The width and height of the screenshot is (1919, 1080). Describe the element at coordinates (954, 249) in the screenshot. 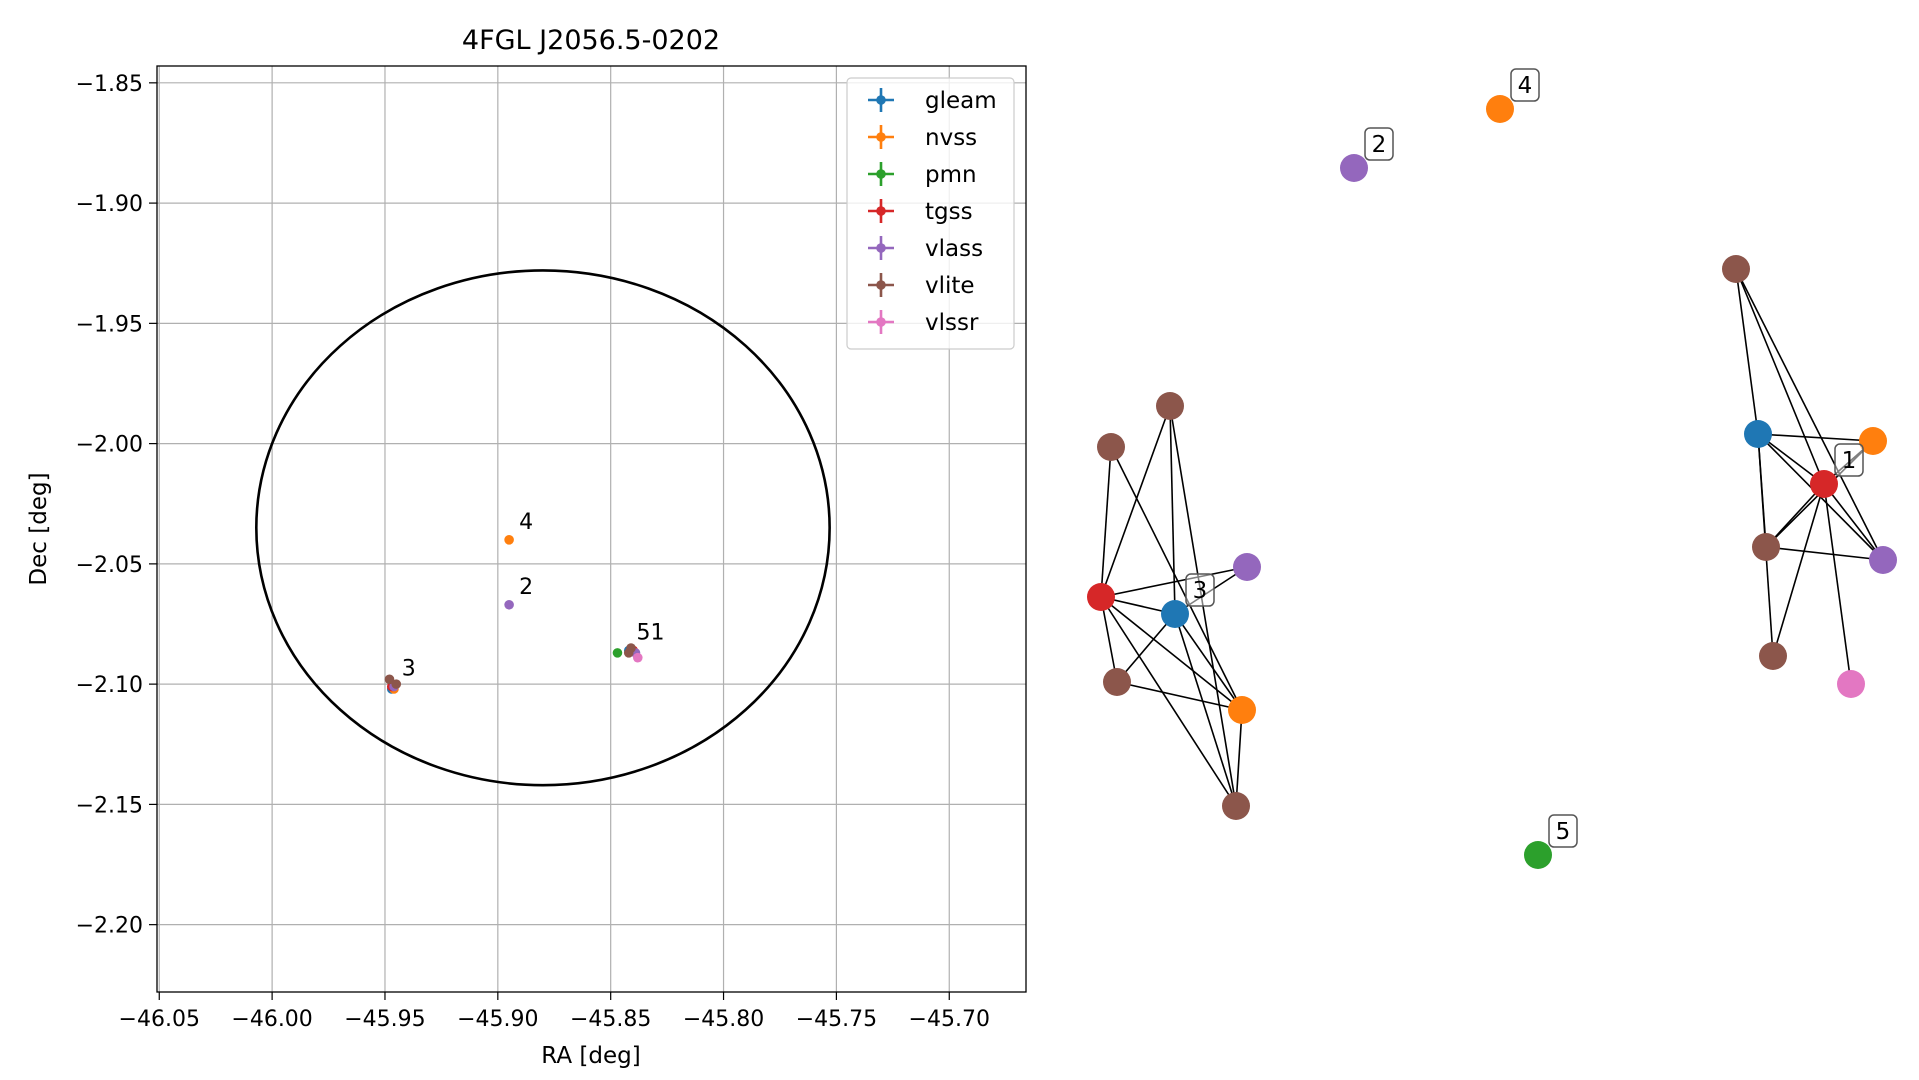

I see `legend-label: vlass` at that location.